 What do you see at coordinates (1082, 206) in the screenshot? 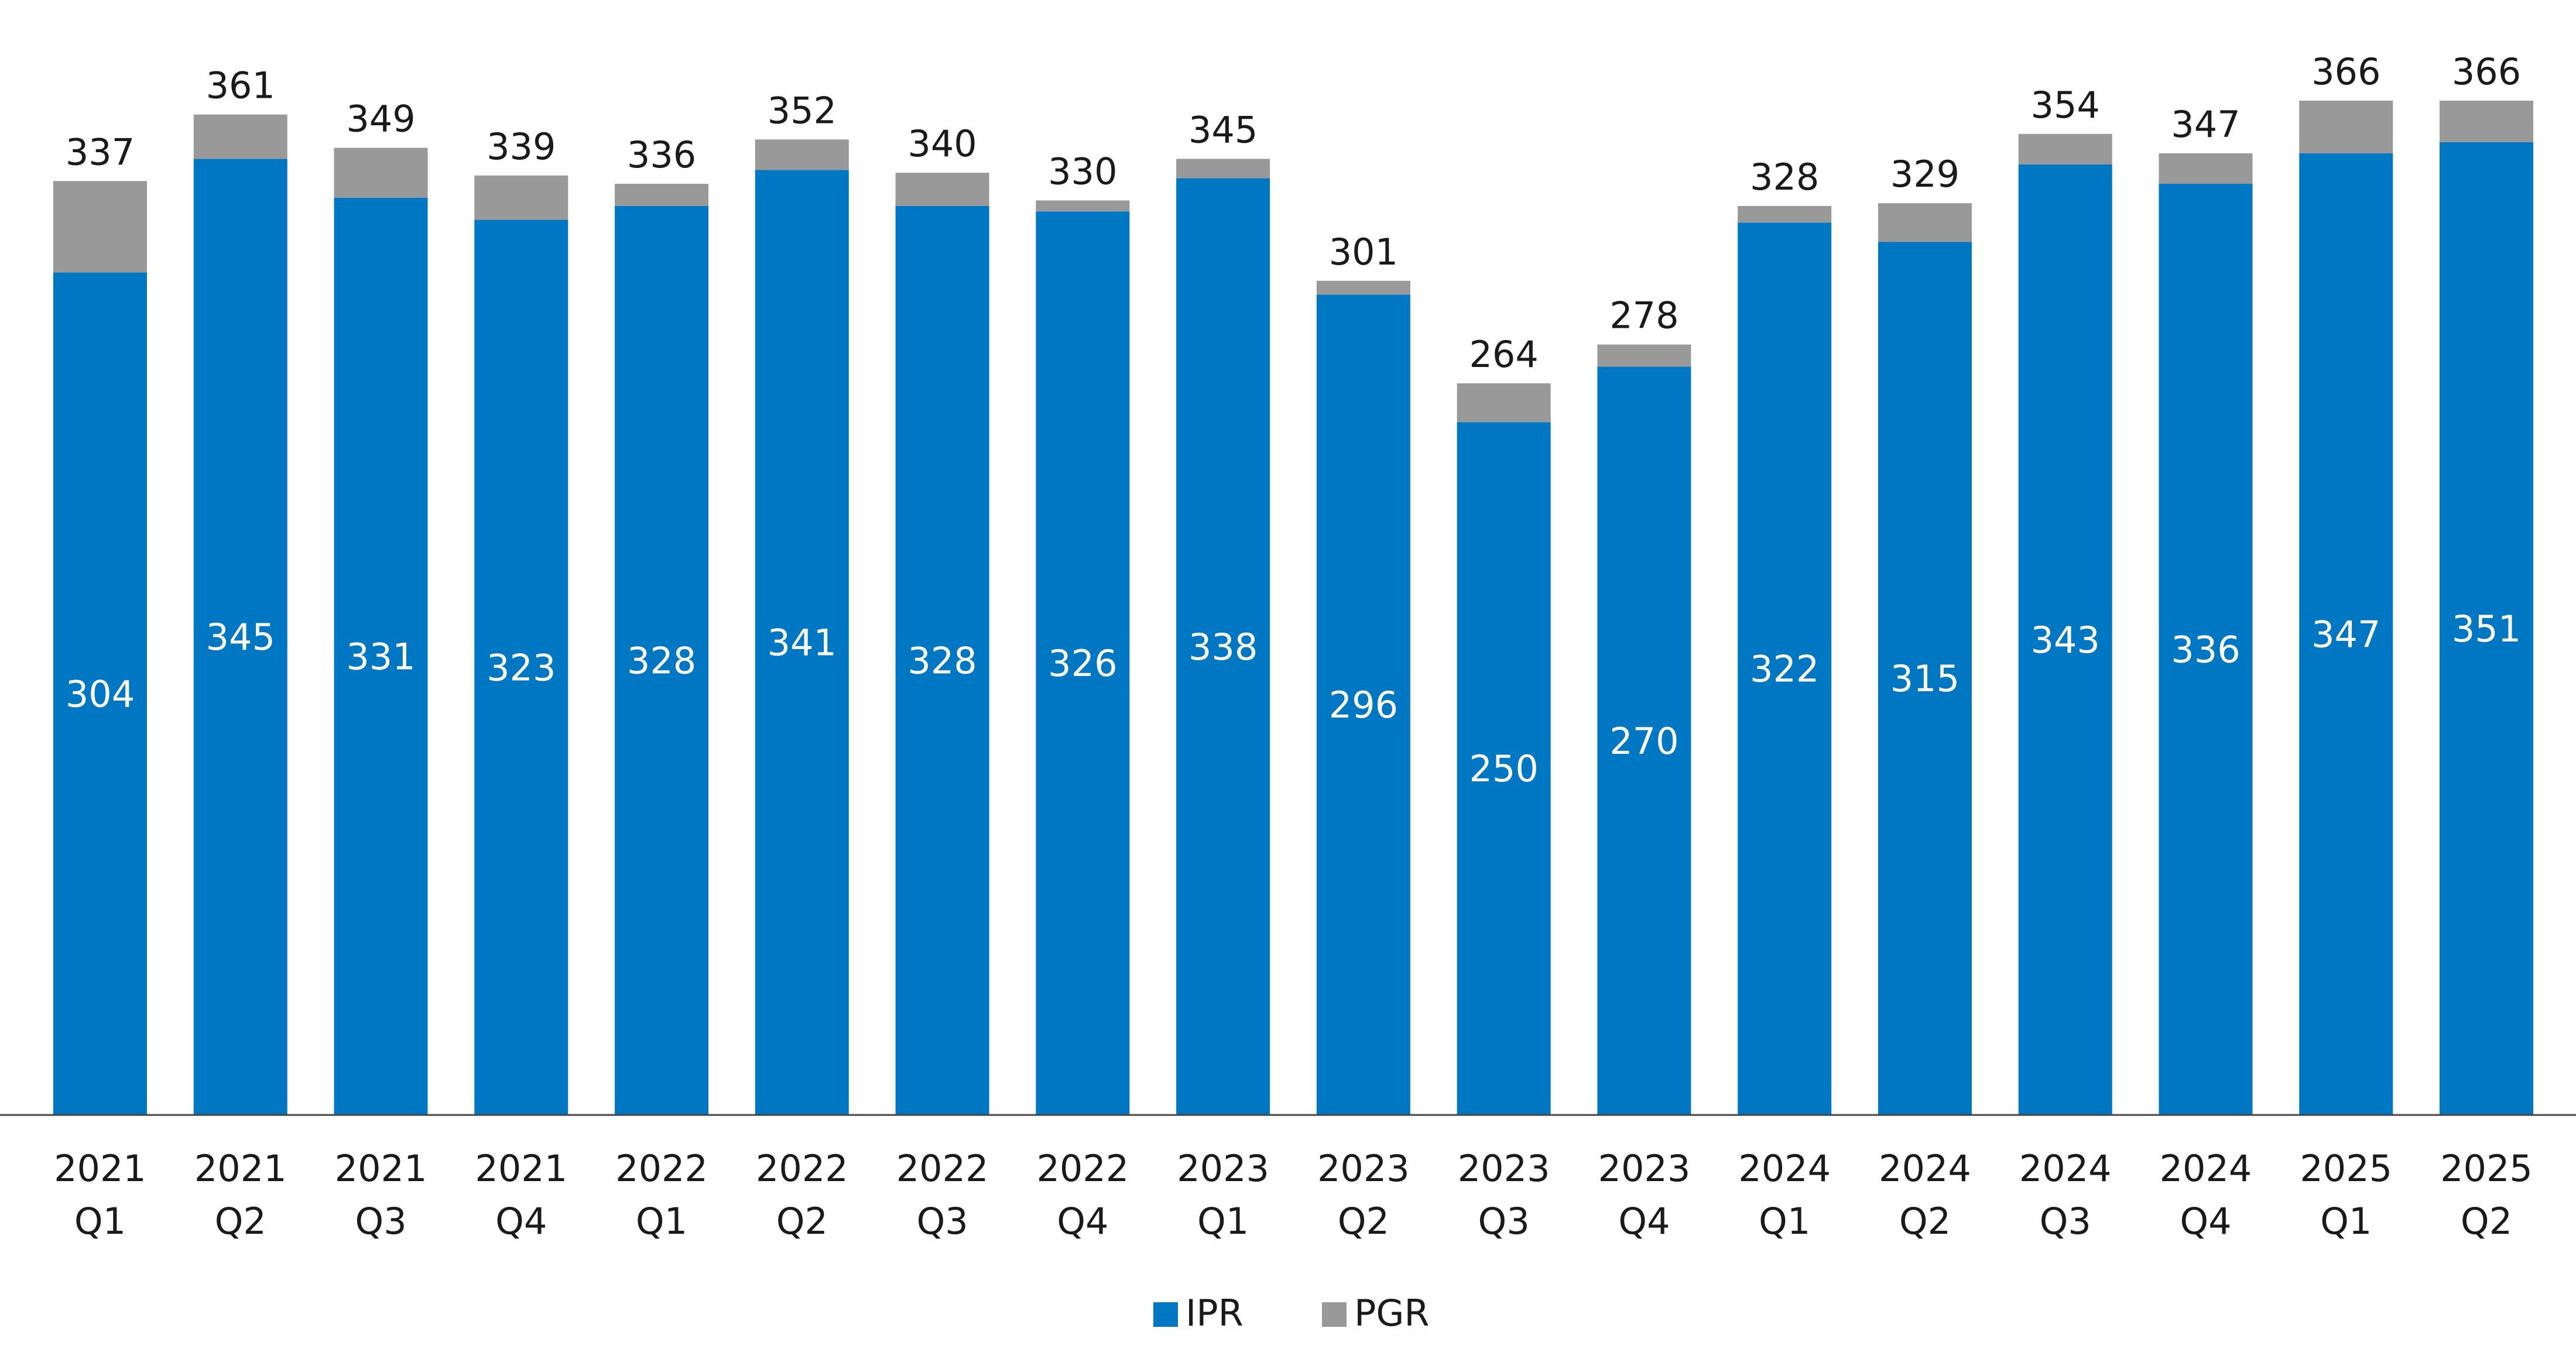
I see `bar-pgr-2022-q4` at bounding box center [1082, 206].